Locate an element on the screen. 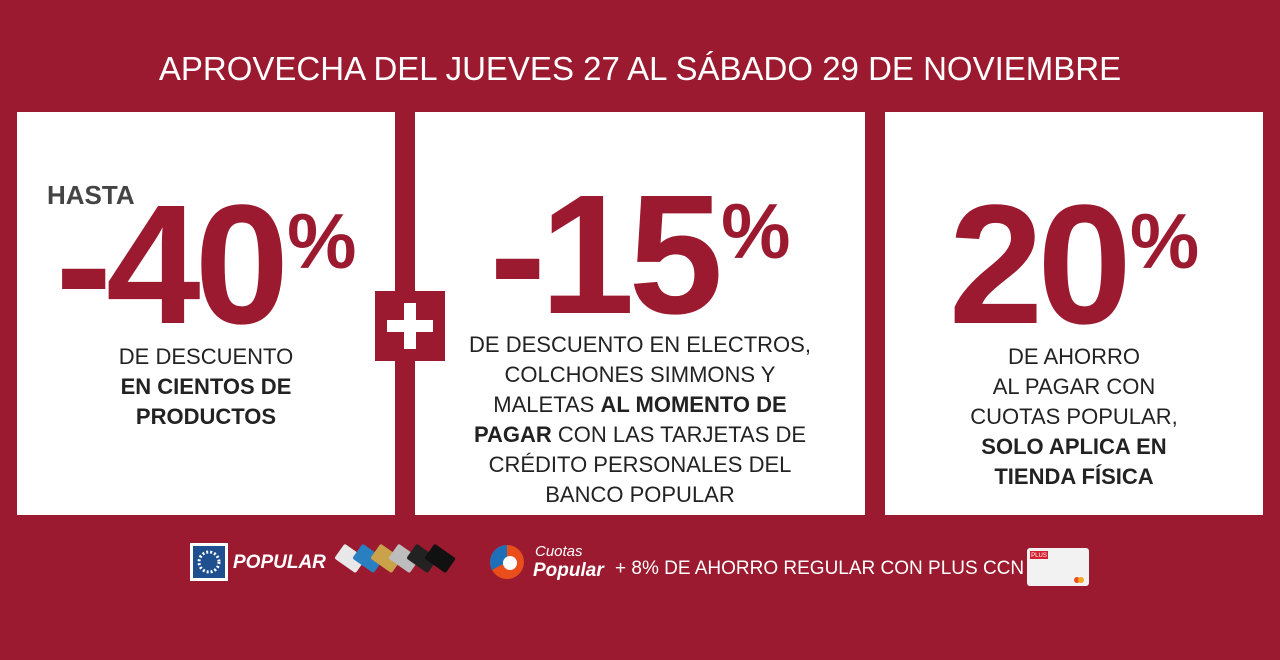  text-line: BANCO POPULAR is located at coordinates (640, 495).